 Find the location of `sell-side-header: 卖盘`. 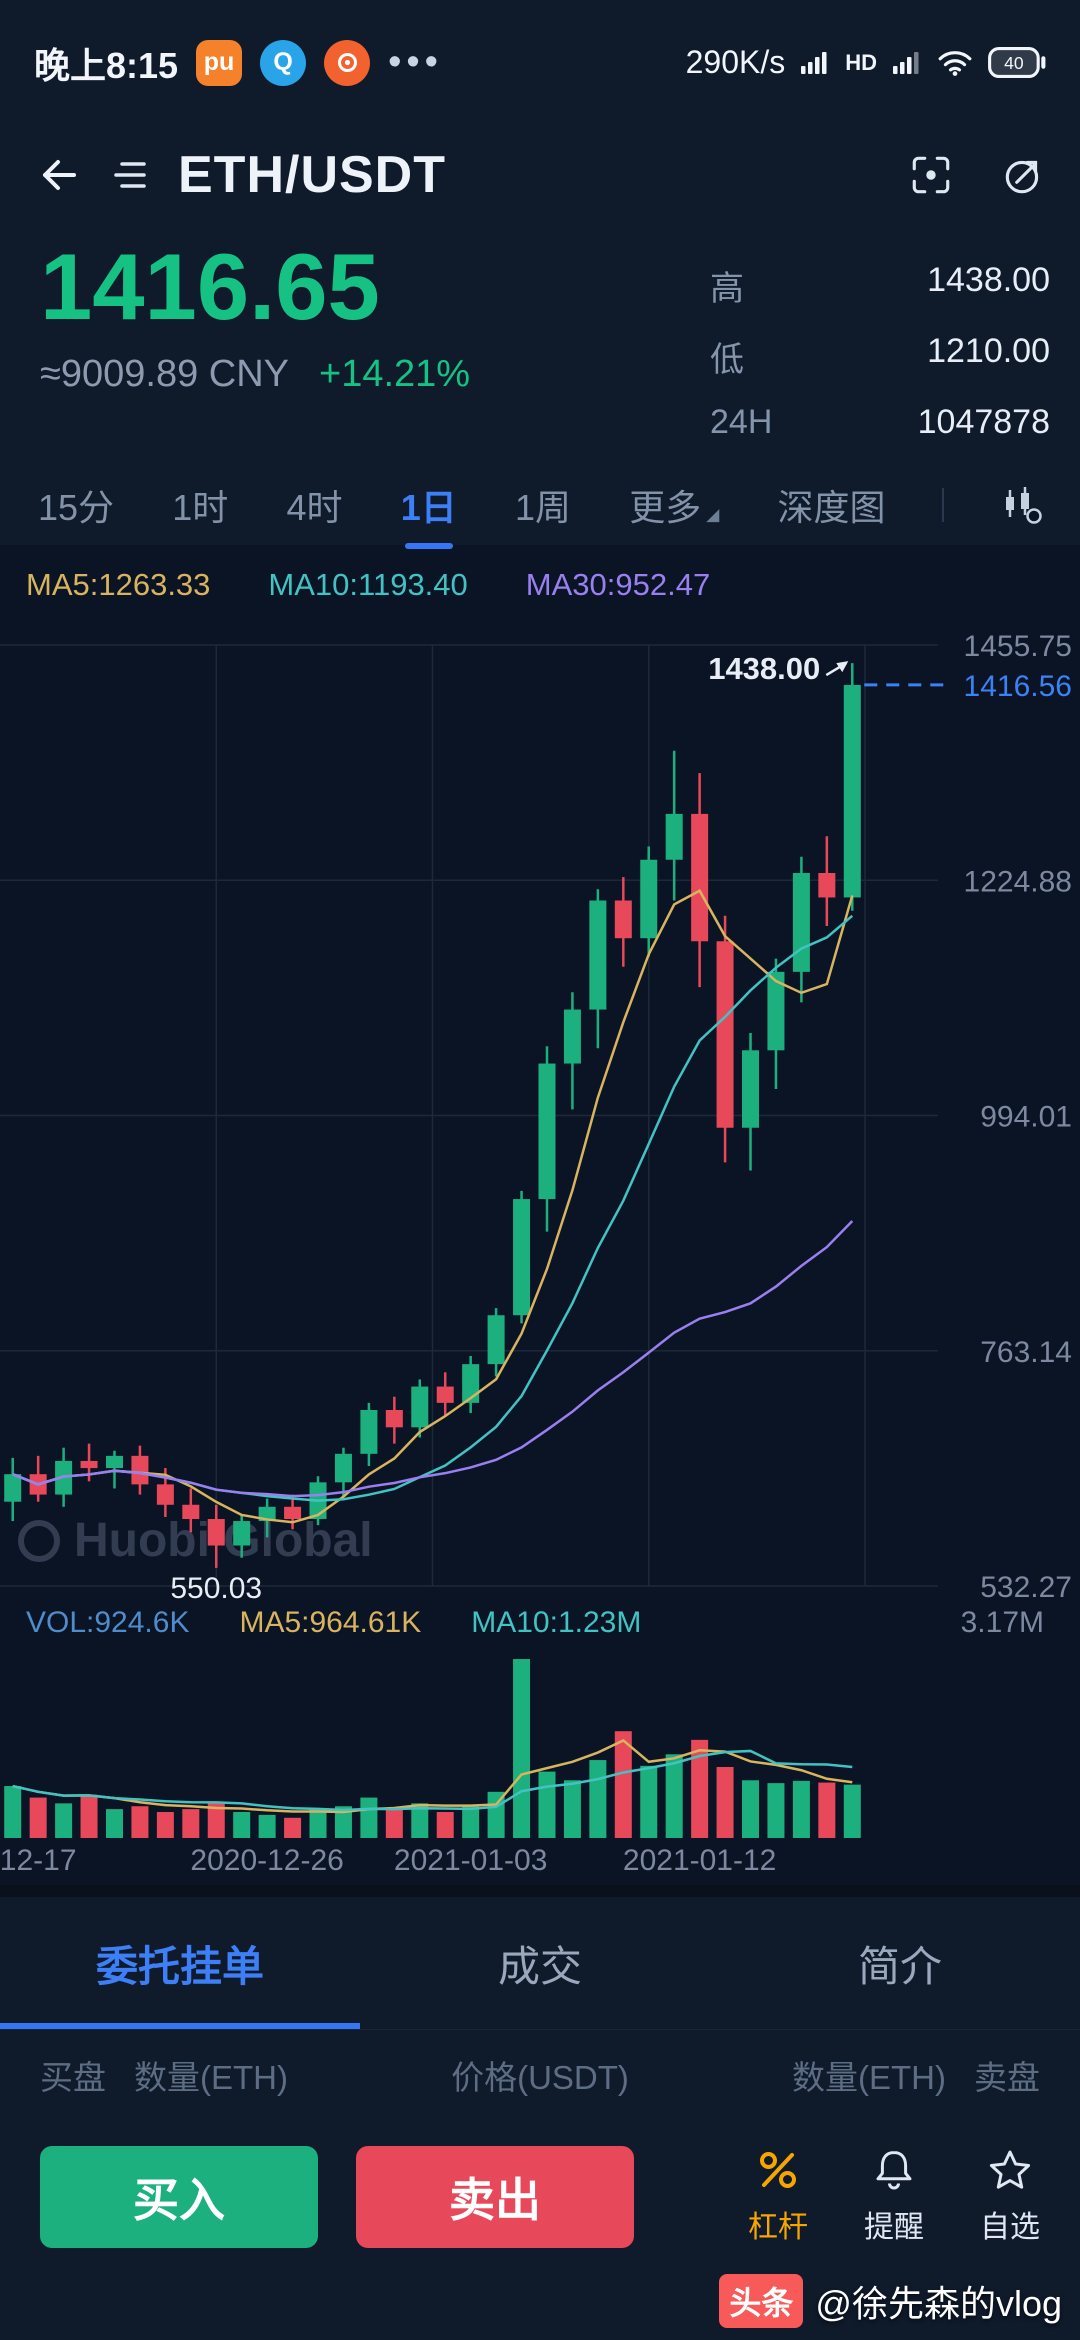

sell-side-header: 卖盘 is located at coordinates (1007, 2077).